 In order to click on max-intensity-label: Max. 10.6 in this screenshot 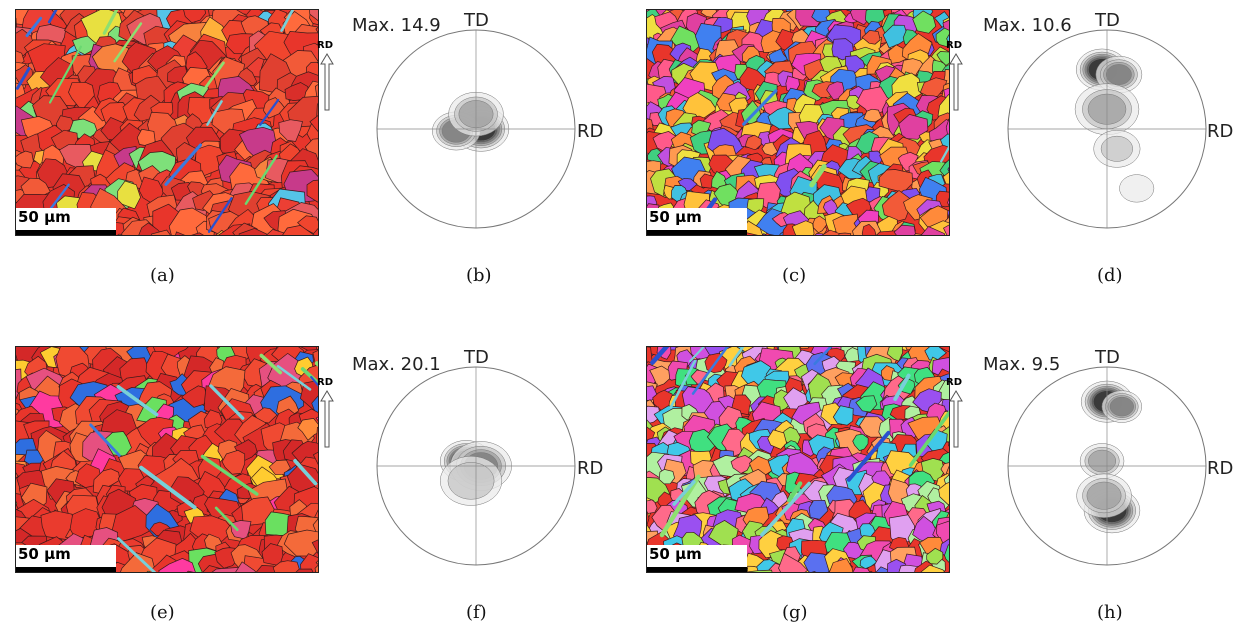, I will do `click(1027, 25)`.